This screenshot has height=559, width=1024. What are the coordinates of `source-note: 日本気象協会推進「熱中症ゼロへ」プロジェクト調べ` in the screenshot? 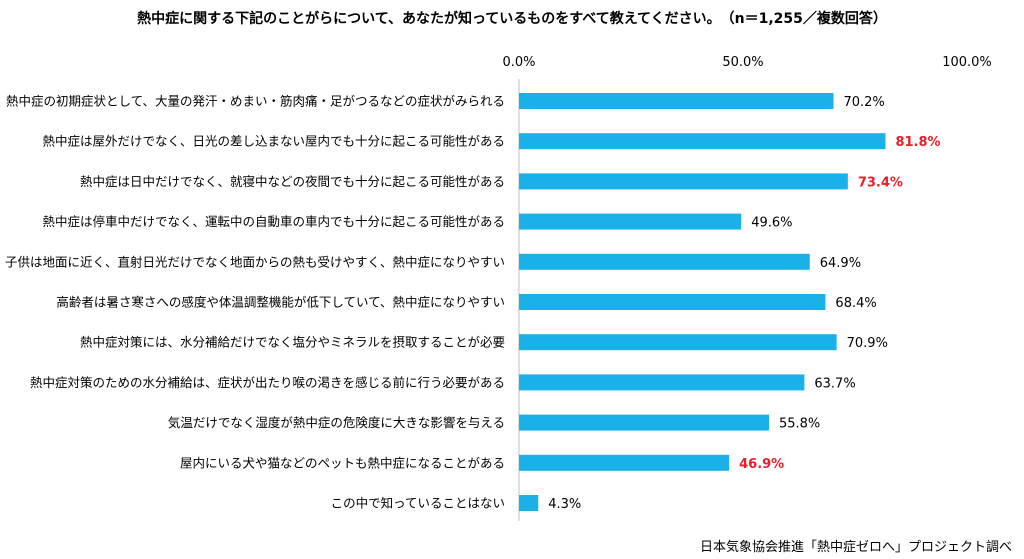 It's located at (855, 547).